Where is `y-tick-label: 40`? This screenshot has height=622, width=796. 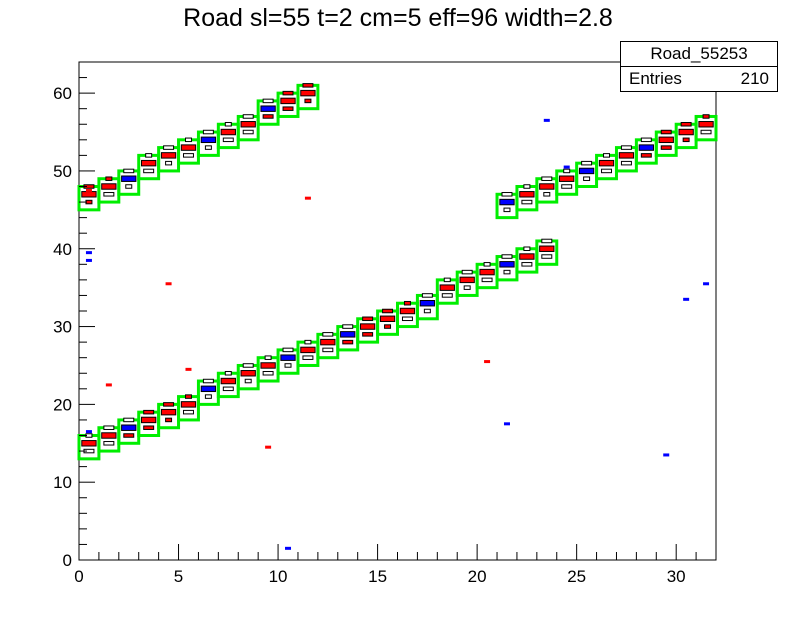
y-tick-label: 40 is located at coordinates (62, 249).